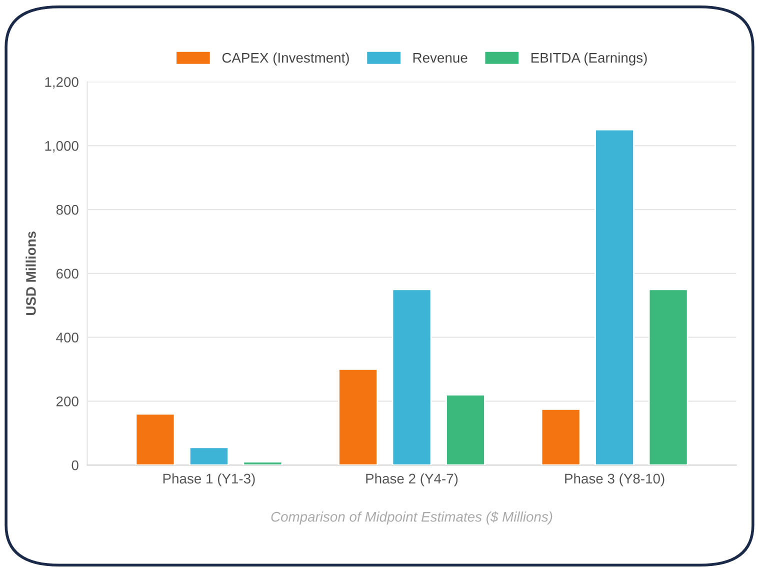 This screenshot has height=572, width=759. I want to click on x-tick-label: Phase 3 (Y8-10), so click(614, 479).